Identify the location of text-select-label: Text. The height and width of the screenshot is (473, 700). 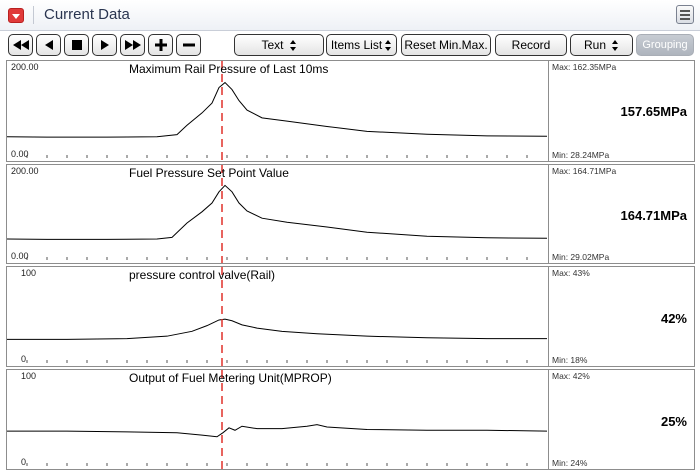
(272, 45).